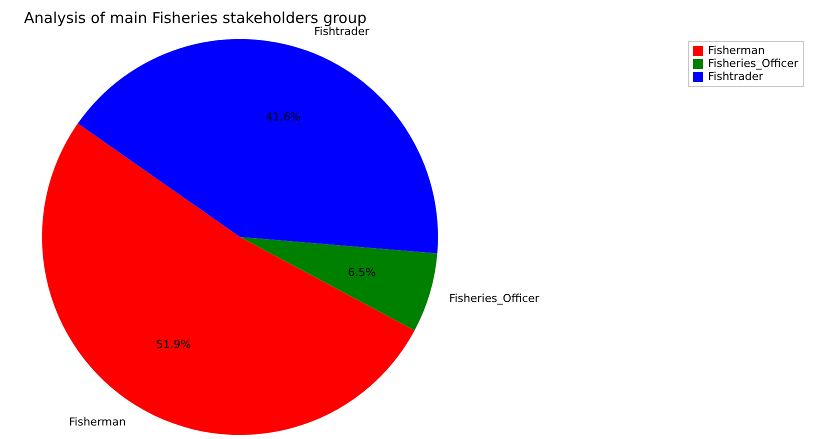 The height and width of the screenshot is (439, 822). I want to click on data-label: 51.9%, so click(173, 345).